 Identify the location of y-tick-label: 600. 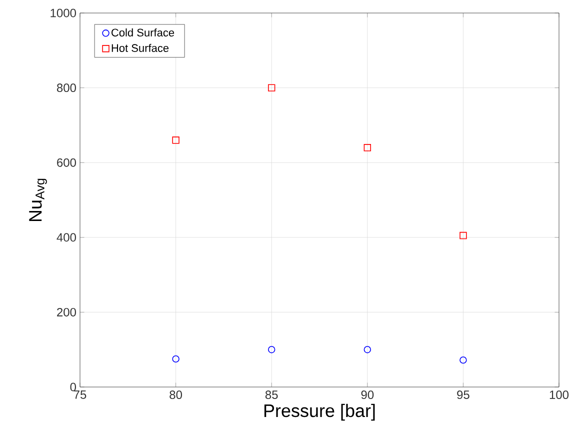
(66, 162).